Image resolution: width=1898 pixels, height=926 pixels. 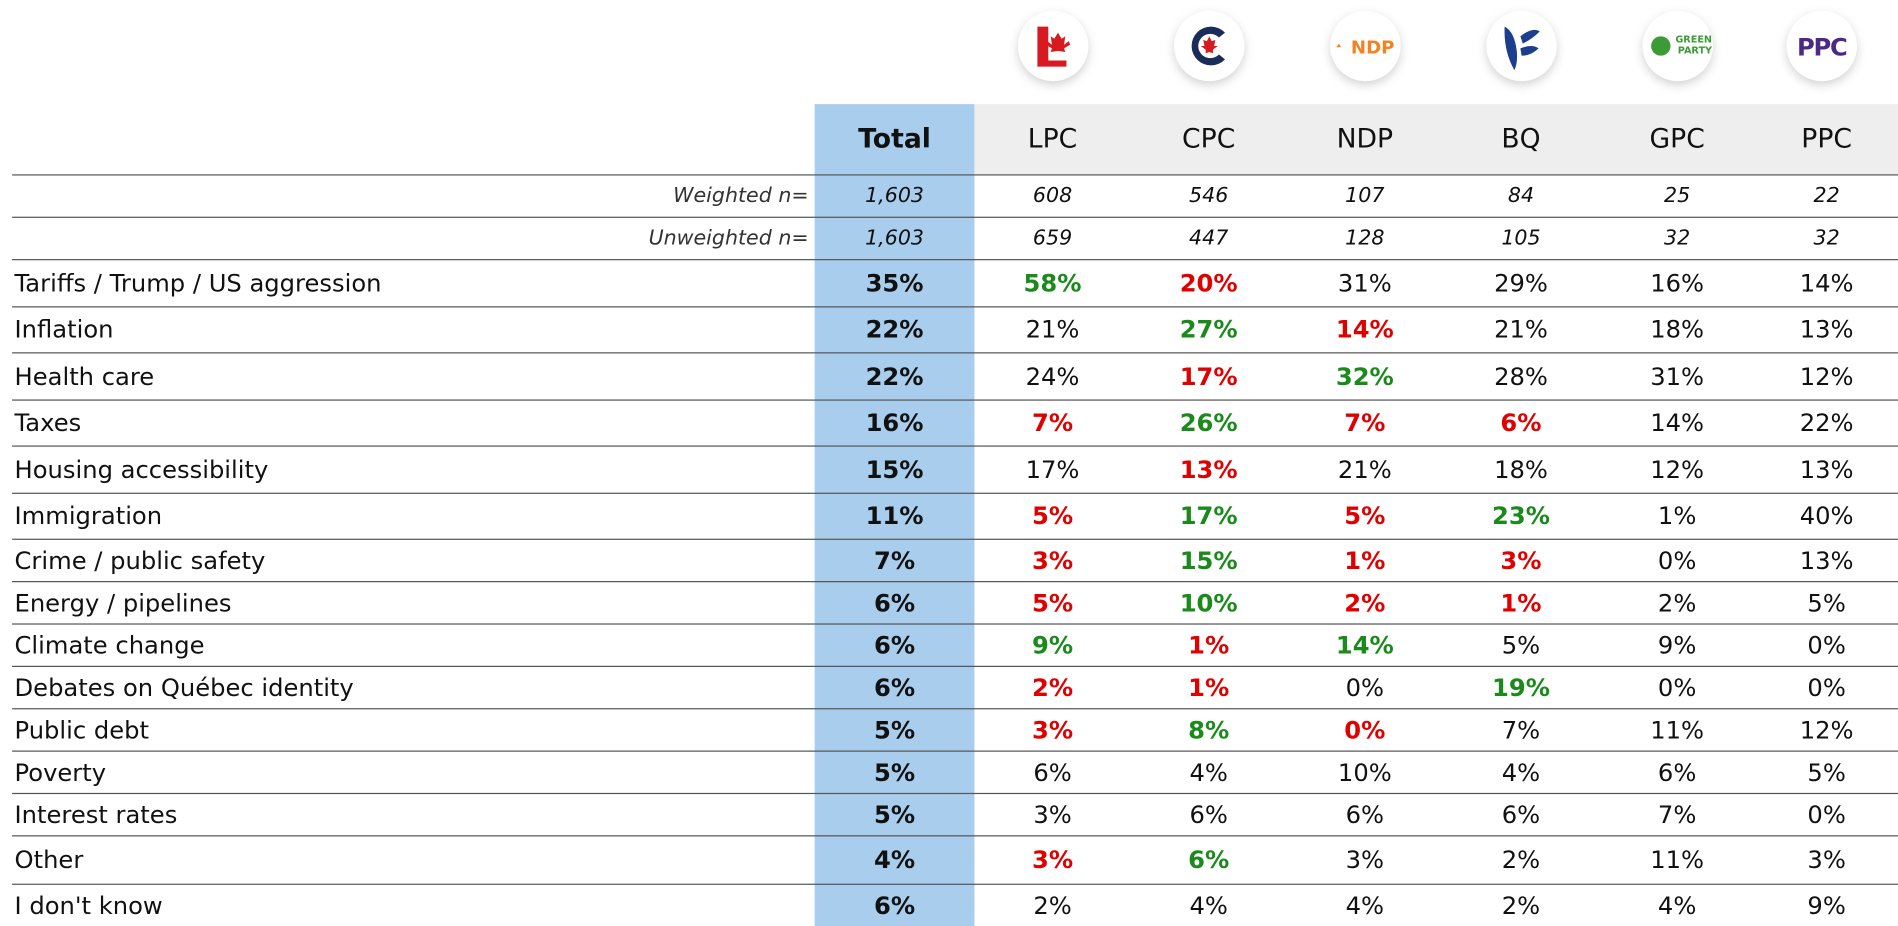 What do you see at coordinates (88, 516) in the screenshot?
I see `row-label: Immigration` at bounding box center [88, 516].